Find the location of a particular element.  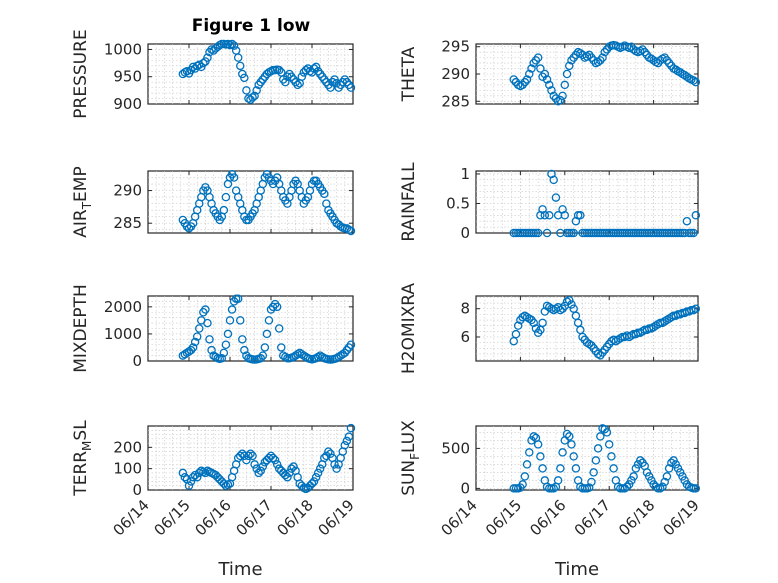

x-tick-label: 06/14 is located at coordinates (131, 517).